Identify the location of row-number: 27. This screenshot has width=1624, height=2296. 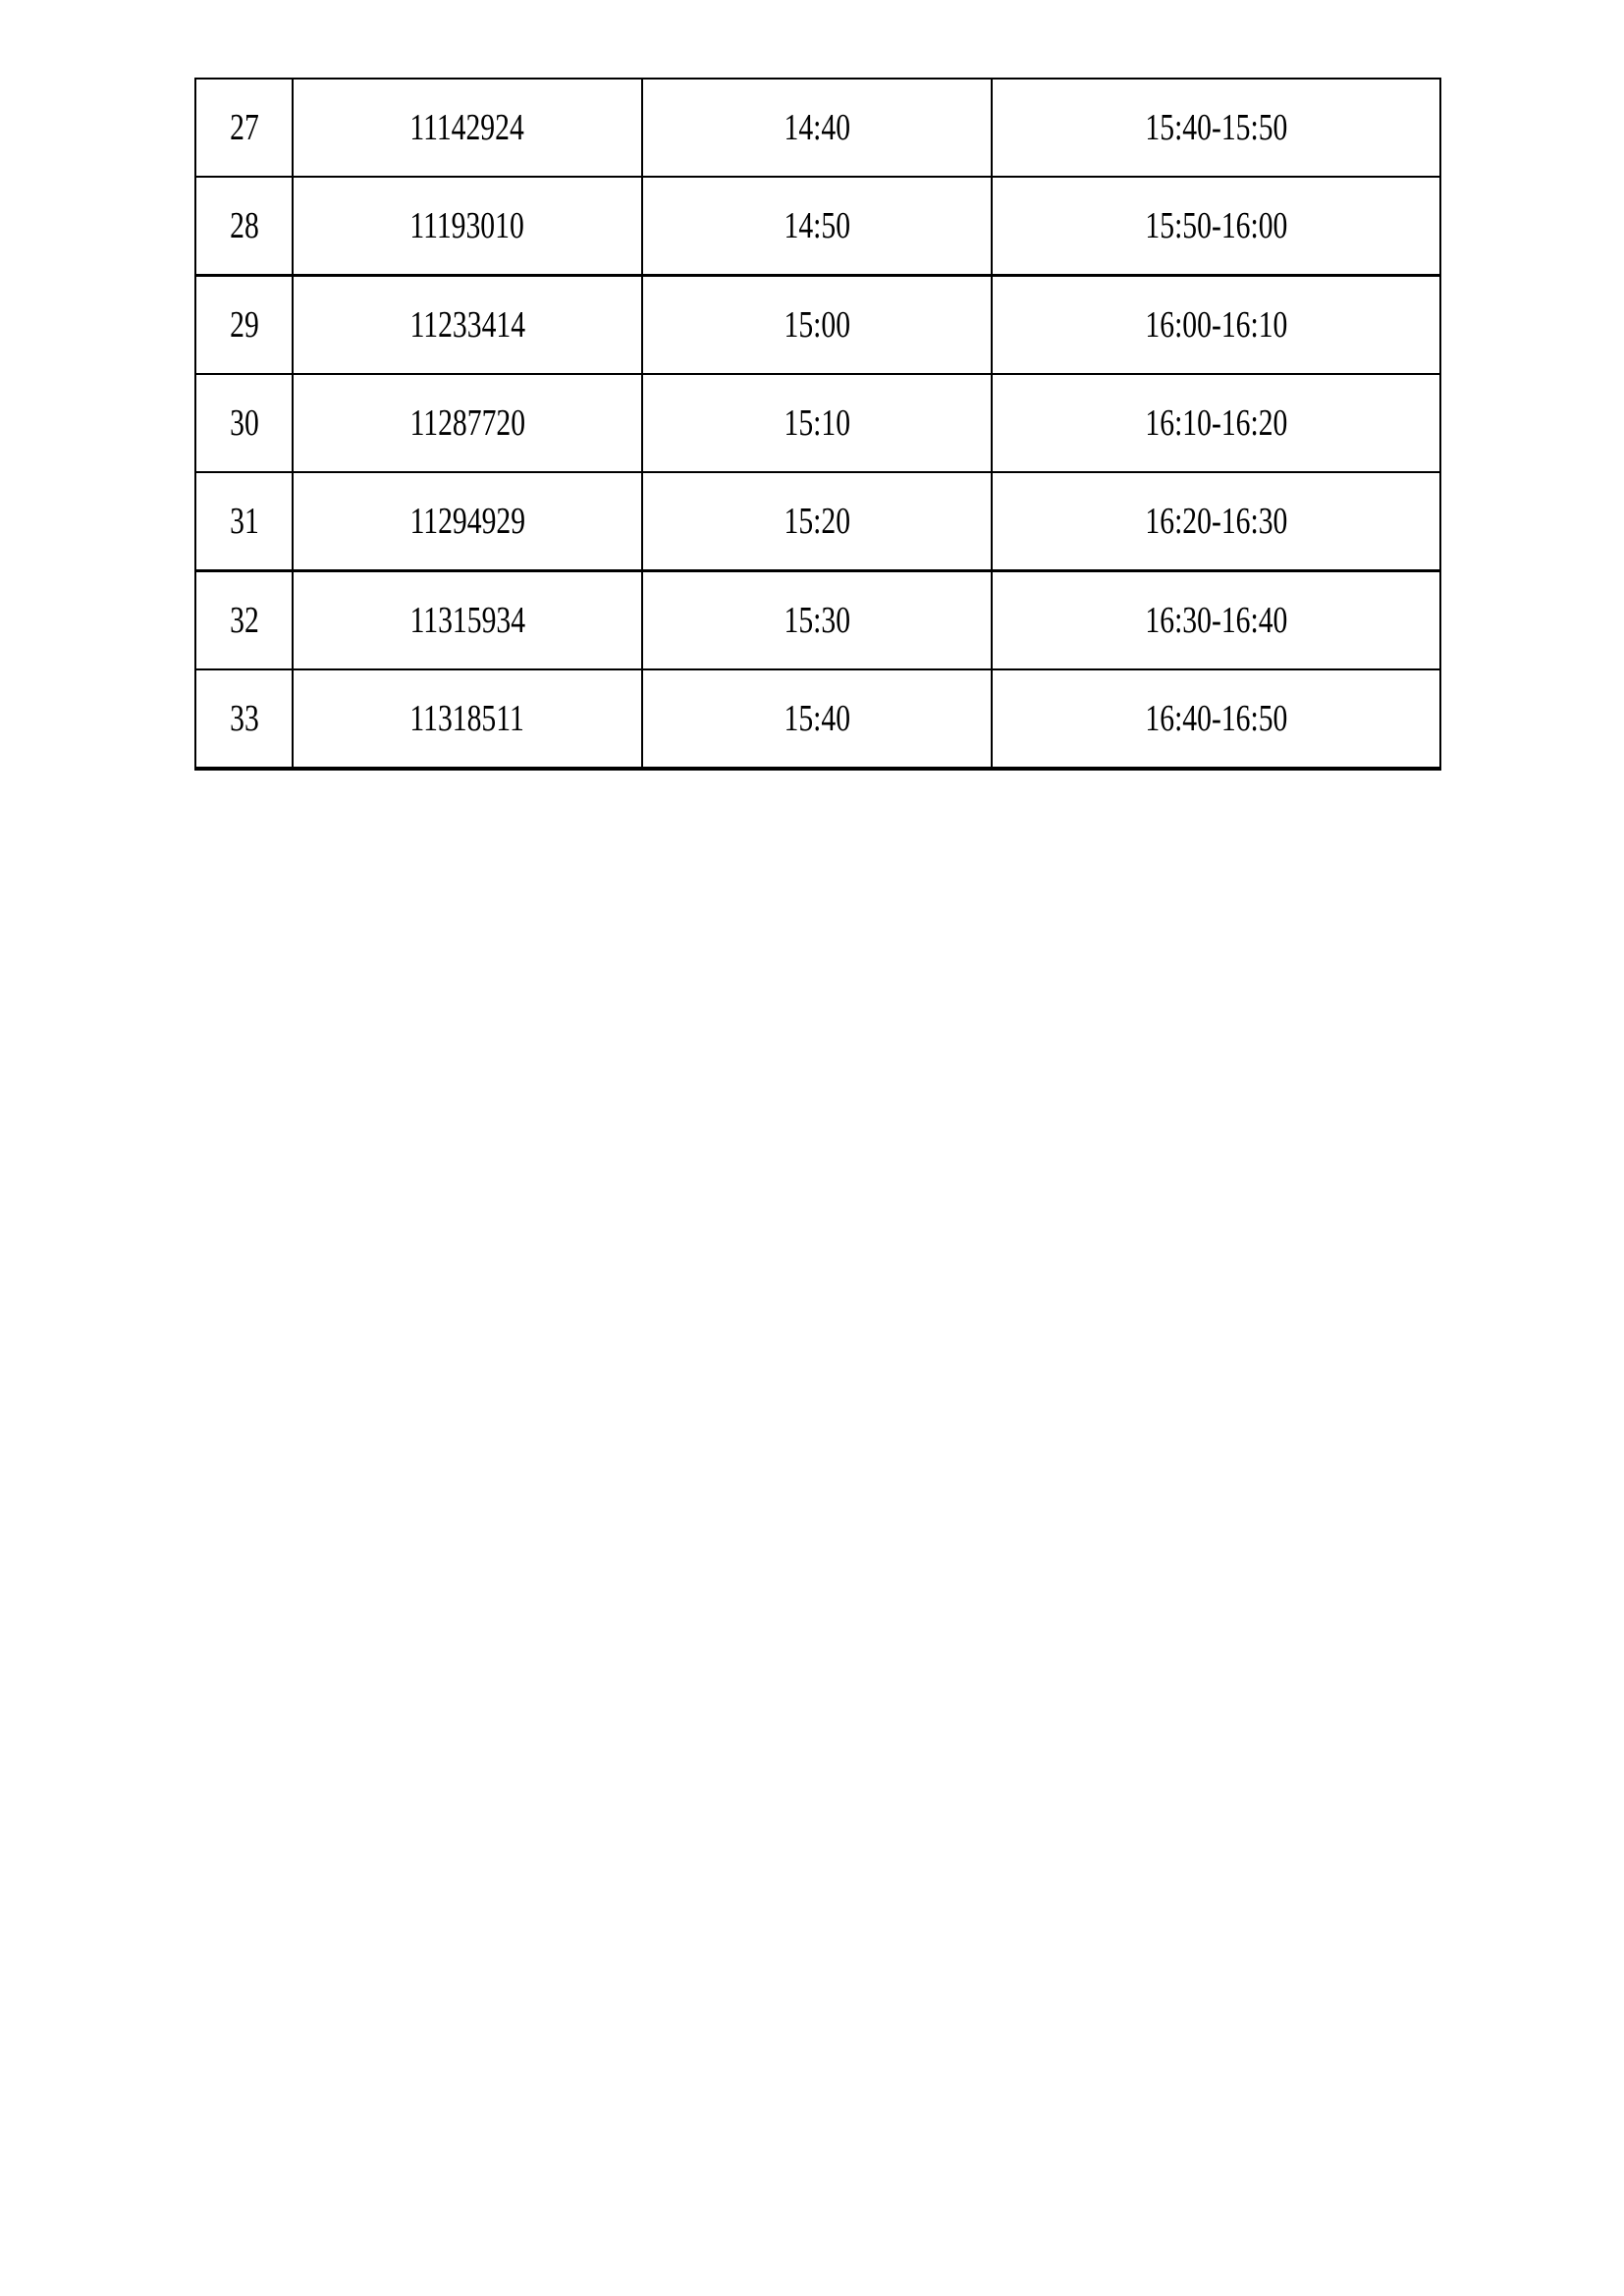
(244, 128).